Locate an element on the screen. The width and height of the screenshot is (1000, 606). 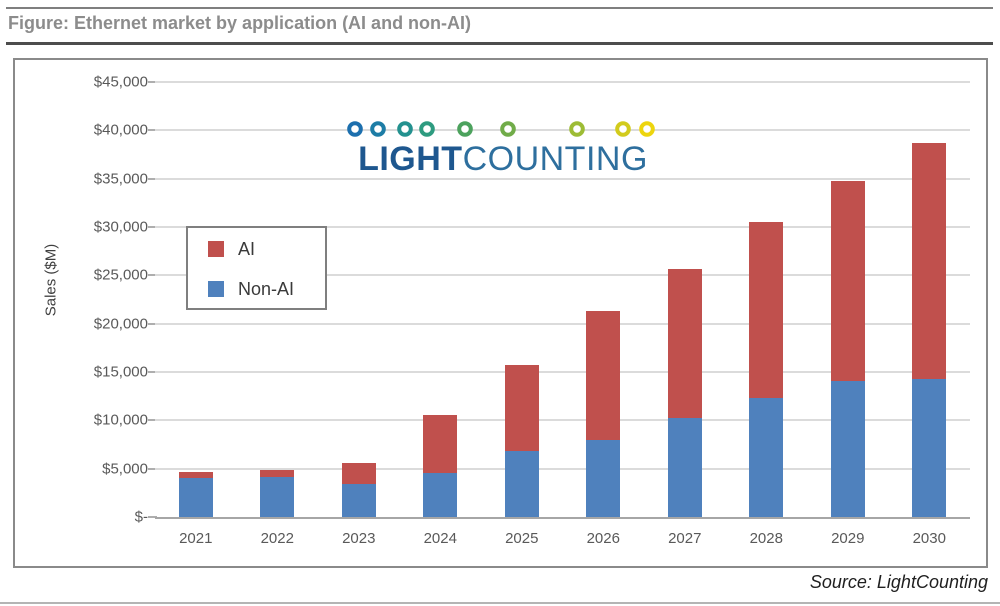
logo-dots-icon is located at coordinates (503, 129).